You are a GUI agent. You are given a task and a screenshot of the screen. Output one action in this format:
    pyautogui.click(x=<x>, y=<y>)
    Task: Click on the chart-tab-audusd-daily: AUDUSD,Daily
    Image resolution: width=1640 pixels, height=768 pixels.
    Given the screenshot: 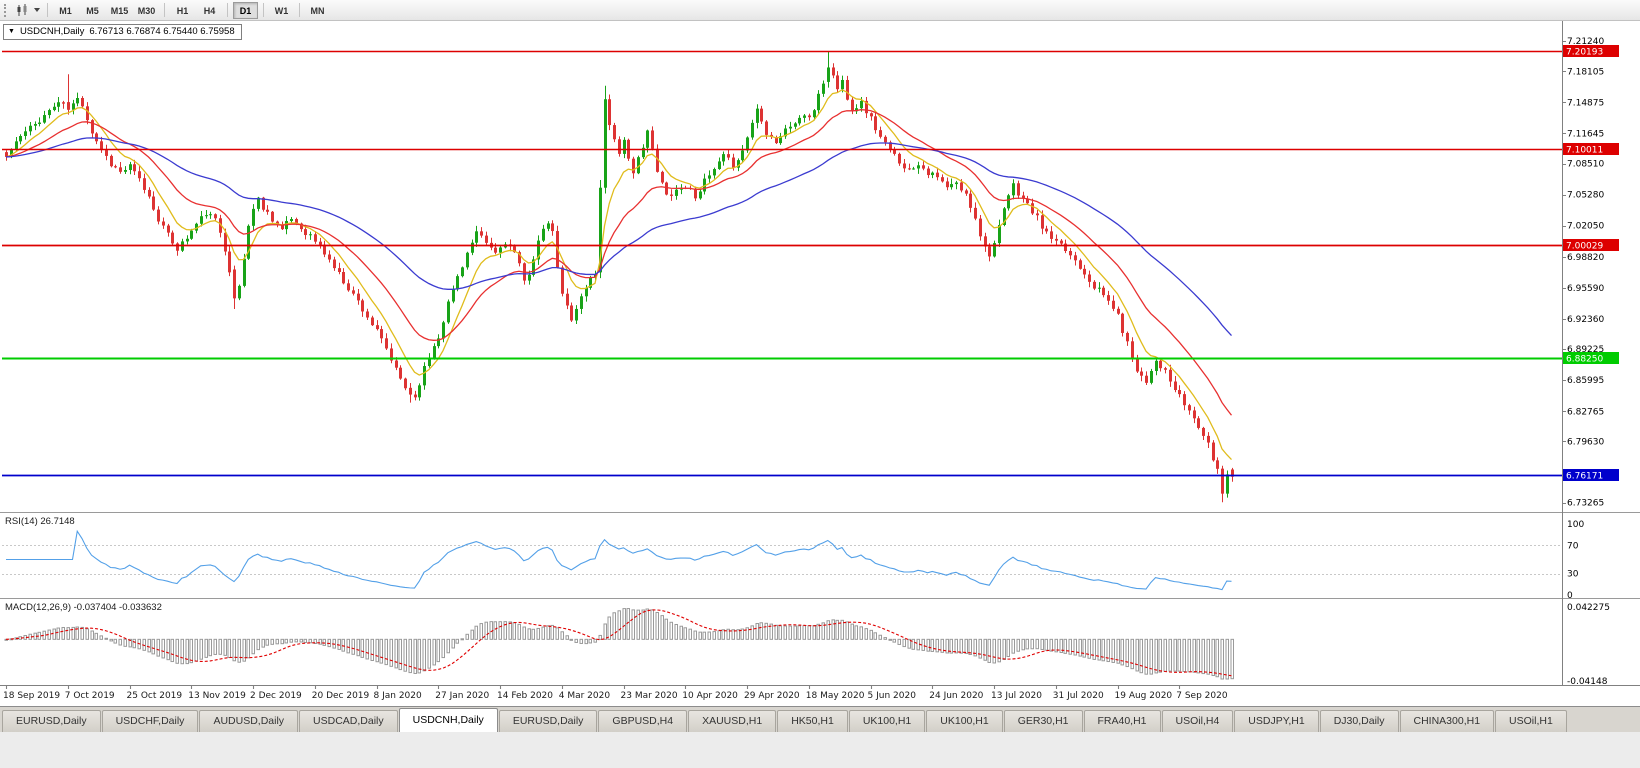 What is the action you would take?
    pyautogui.click(x=249, y=721)
    